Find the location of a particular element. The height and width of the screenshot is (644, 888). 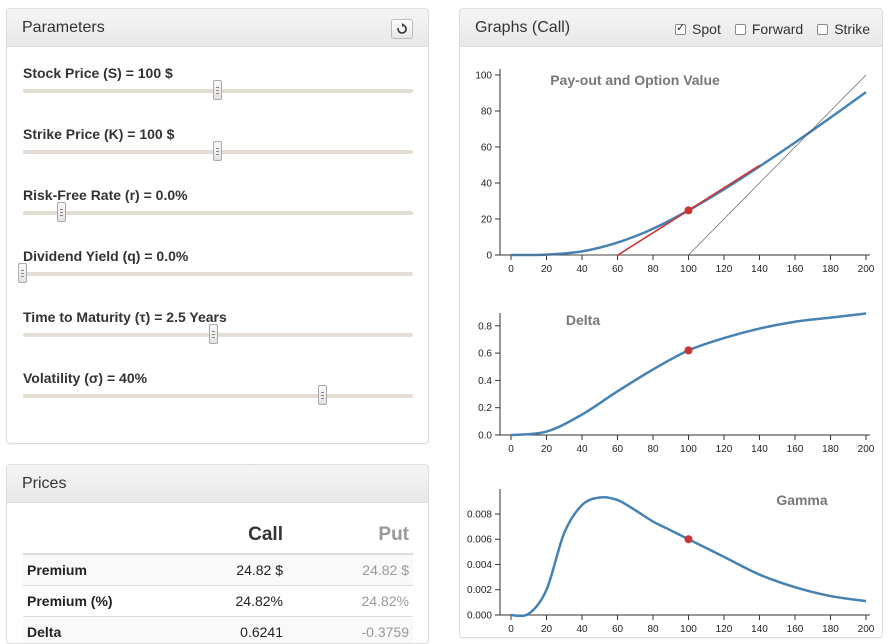

parameters-title: Parameters is located at coordinates (63, 28).